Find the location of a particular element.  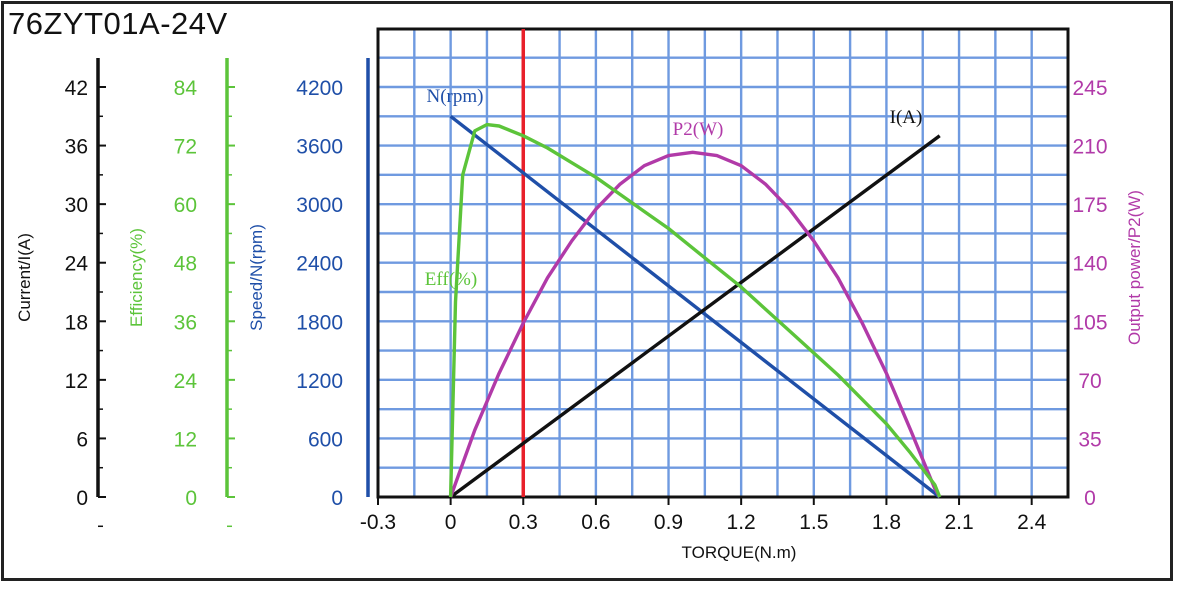

current-tick-label: 42 is located at coordinates (76, 88).